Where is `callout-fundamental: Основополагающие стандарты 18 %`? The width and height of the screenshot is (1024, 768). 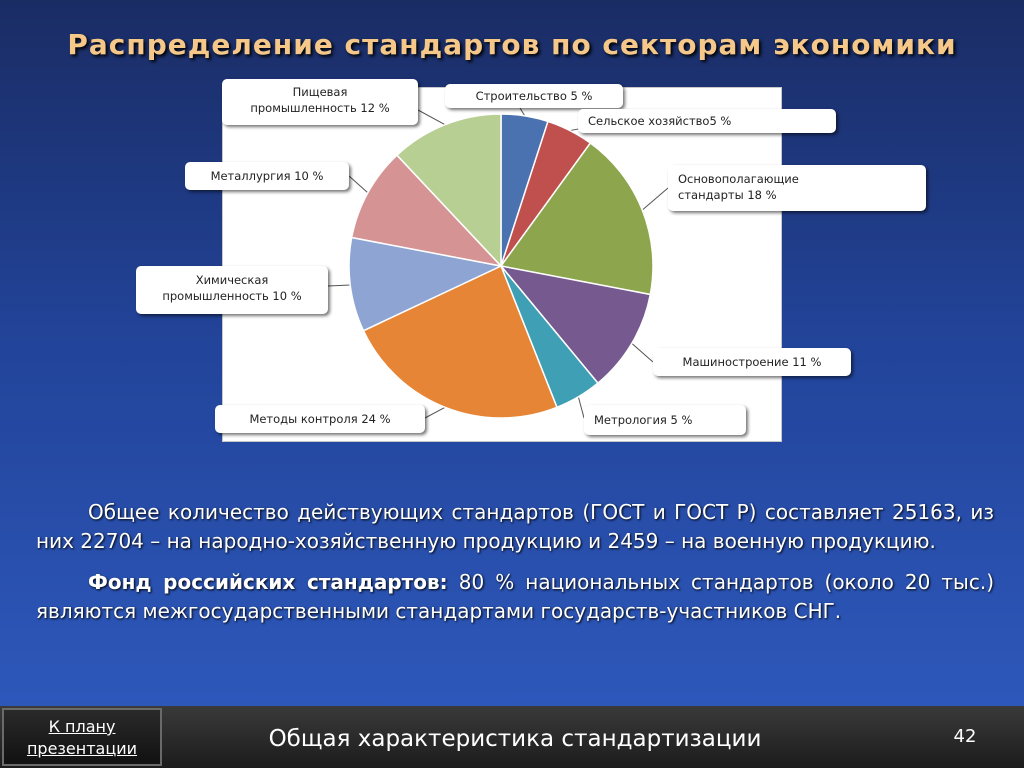 callout-fundamental: Основополагающие стандарты 18 % is located at coordinates (797, 188).